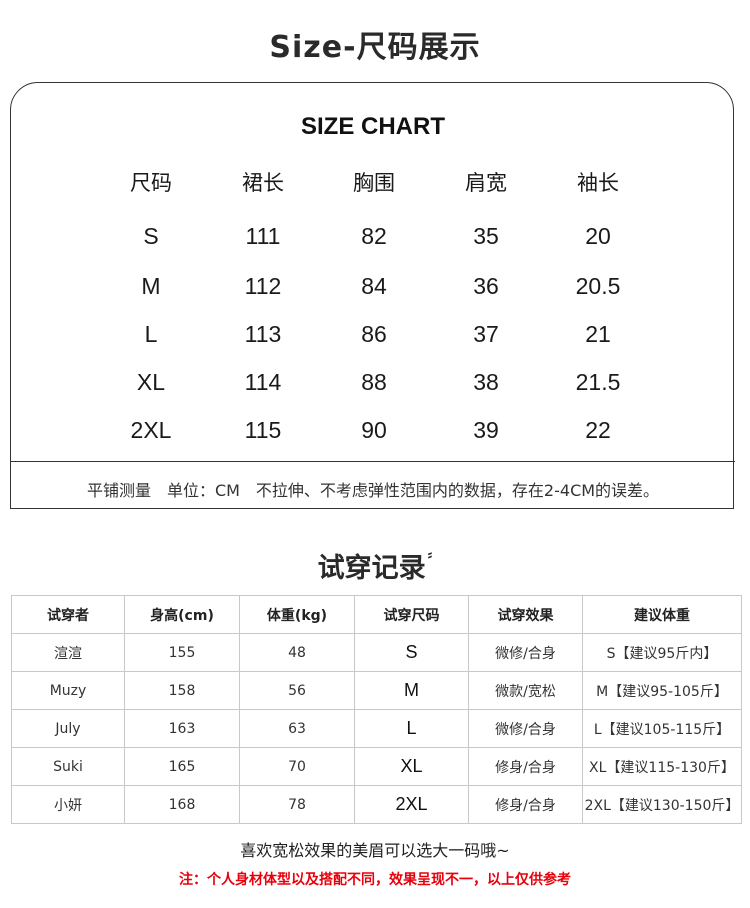 Image resolution: width=750 pixels, height=908 pixels. Describe the element at coordinates (375, 850) in the screenshot. I see `loose-fit-tip: 喜欢宽松效果的美眉可以选大一码哦~` at that location.